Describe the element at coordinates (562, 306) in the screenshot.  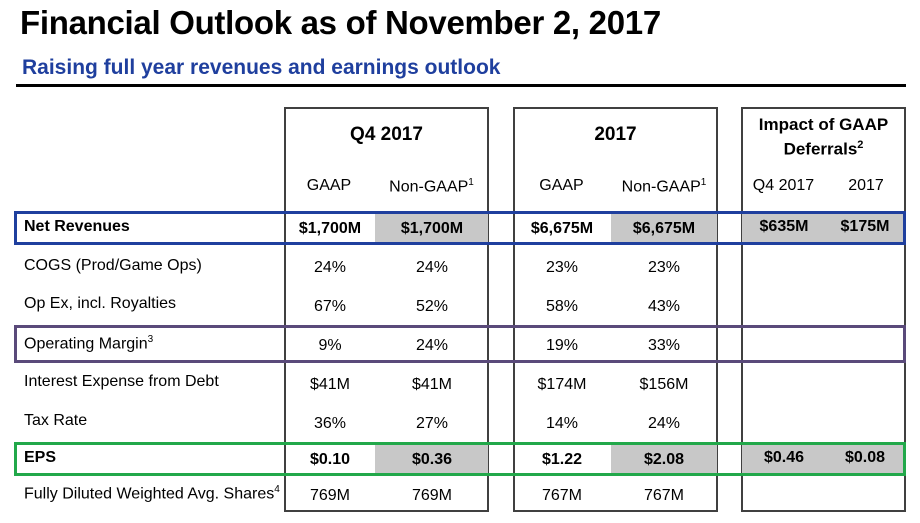
I see `cell-opex-fy-gaap: 58%` at that location.